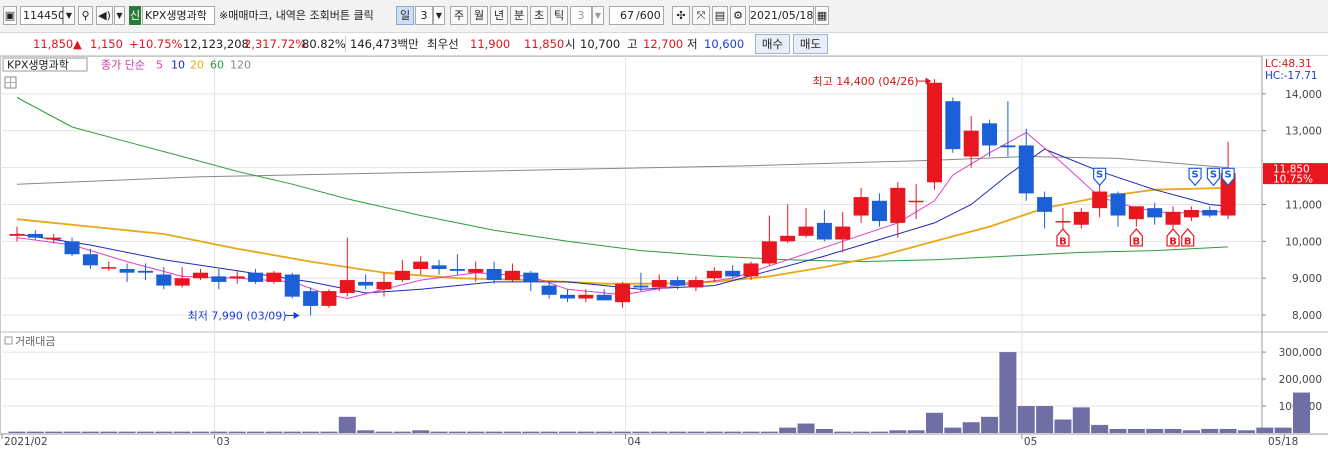 The height and width of the screenshot is (454, 1328). I want to click on tick-dropdown-icon: ▼, so click(598, 15).